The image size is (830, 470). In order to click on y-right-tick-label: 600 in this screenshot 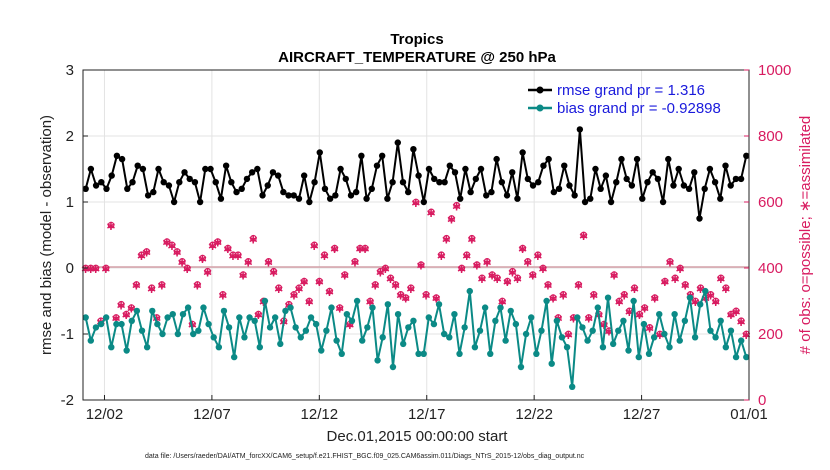, I will do `click(770, 202)`.